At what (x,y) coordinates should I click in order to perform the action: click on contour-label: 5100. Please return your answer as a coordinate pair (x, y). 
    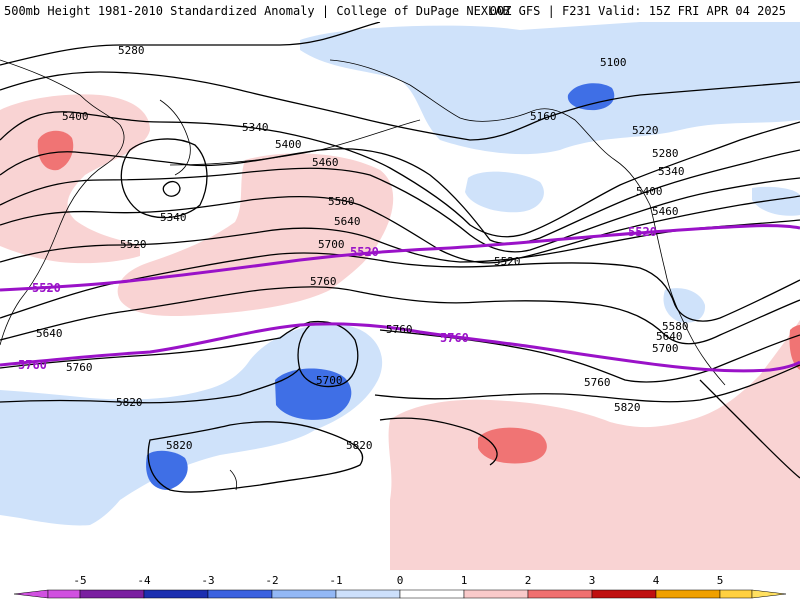
    Looking at the image, I should click on (613, 62).